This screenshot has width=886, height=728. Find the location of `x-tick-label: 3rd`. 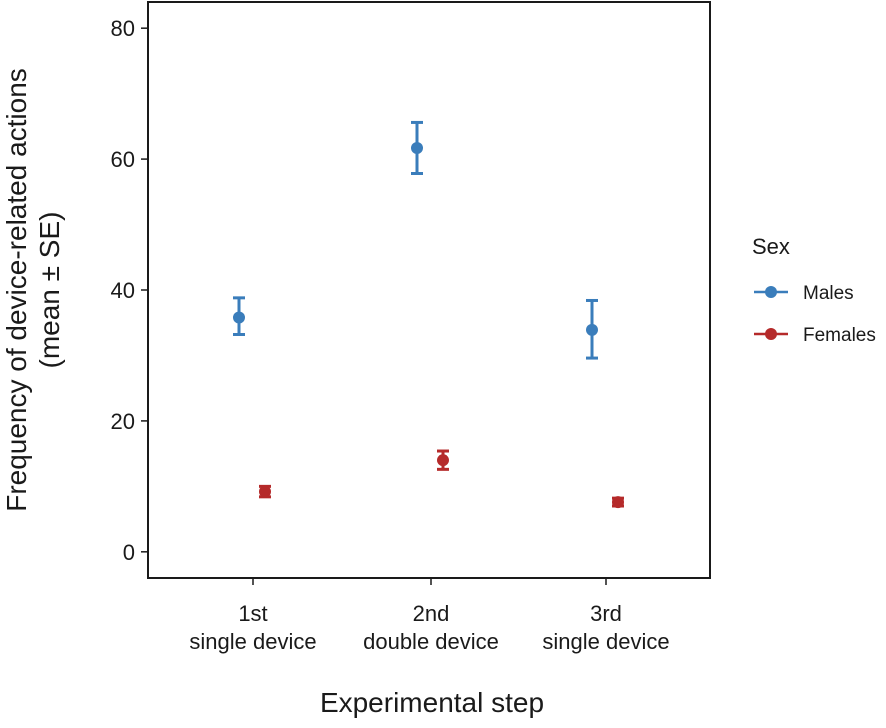

x-tick-label: 3rd is located at coordinates (606, 613).